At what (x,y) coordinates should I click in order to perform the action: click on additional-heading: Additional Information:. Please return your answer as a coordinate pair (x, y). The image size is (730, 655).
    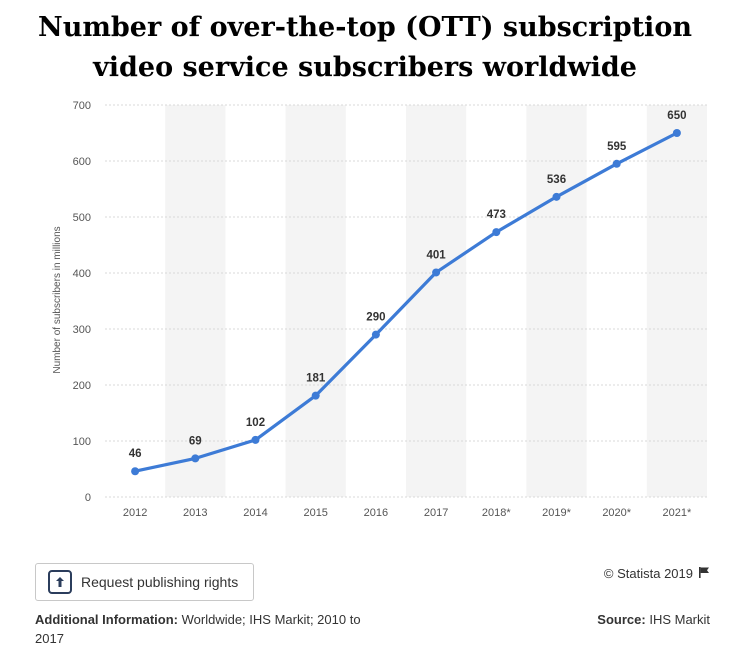
    Looking at the image, I should click on (106, 619).